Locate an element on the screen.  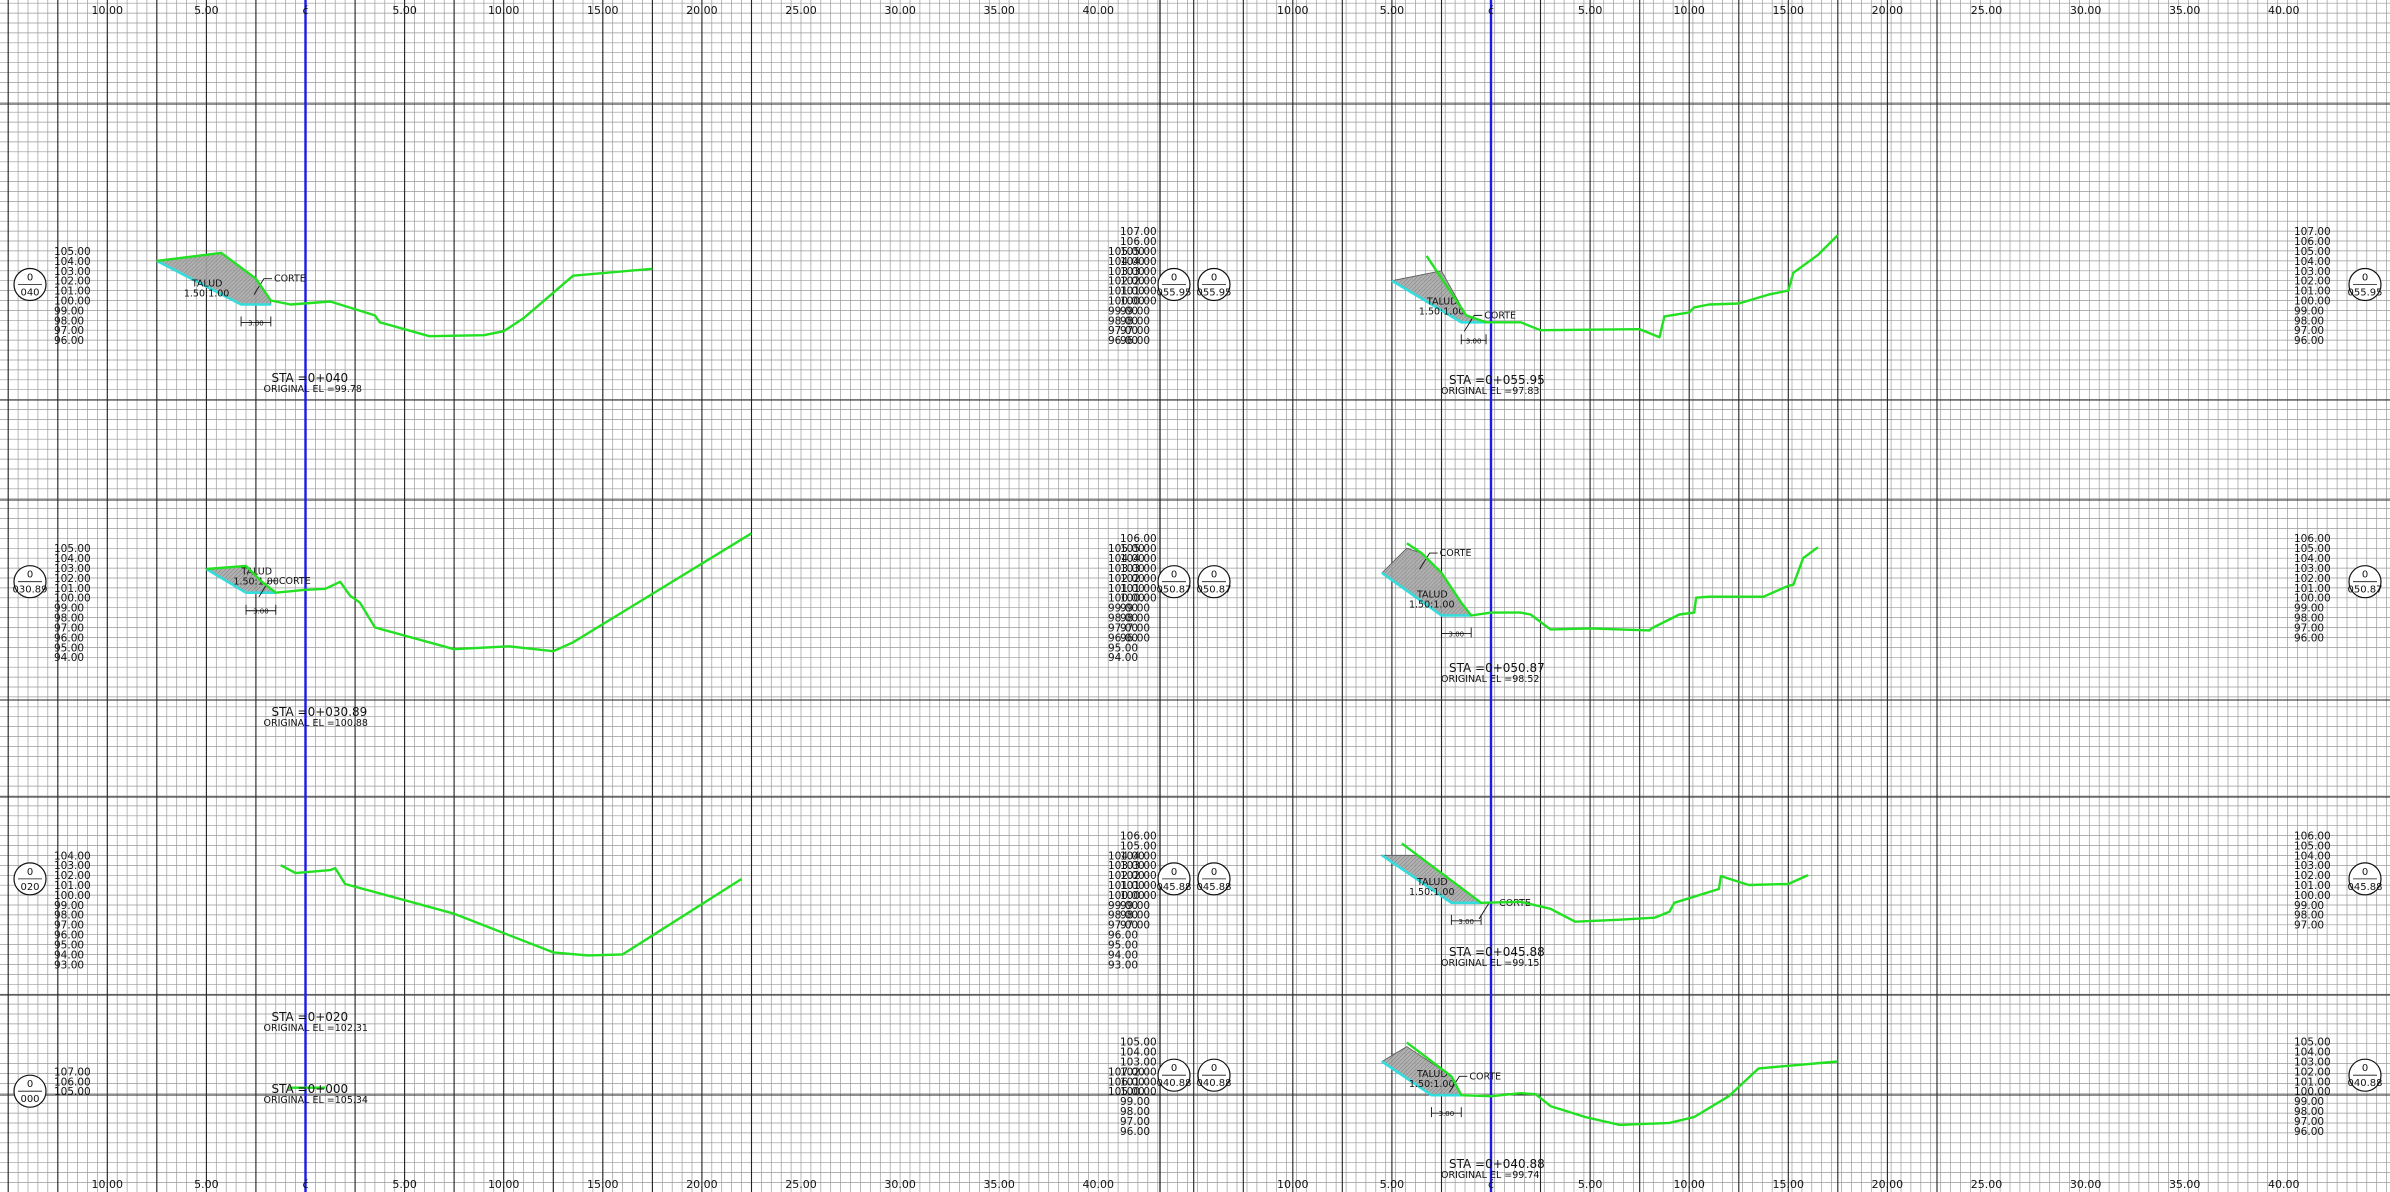
elev-label: 93.00 is located at coordinates (69, 965).